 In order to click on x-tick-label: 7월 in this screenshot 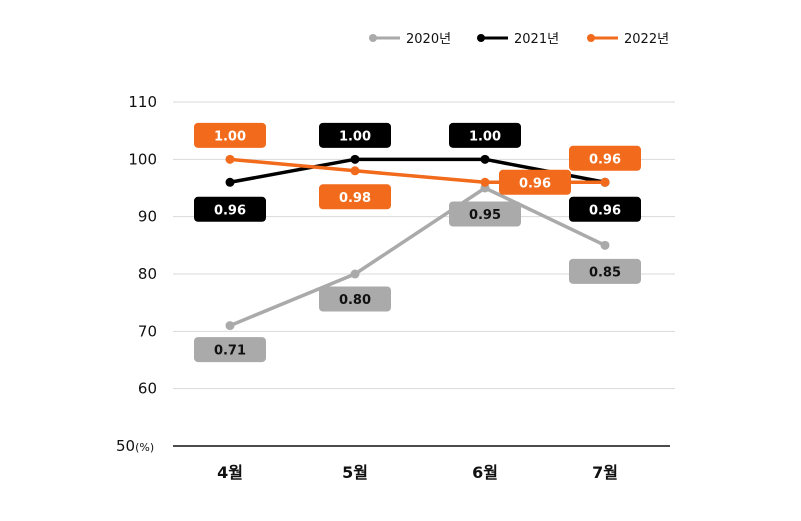, I will do `click(605, 472)`.